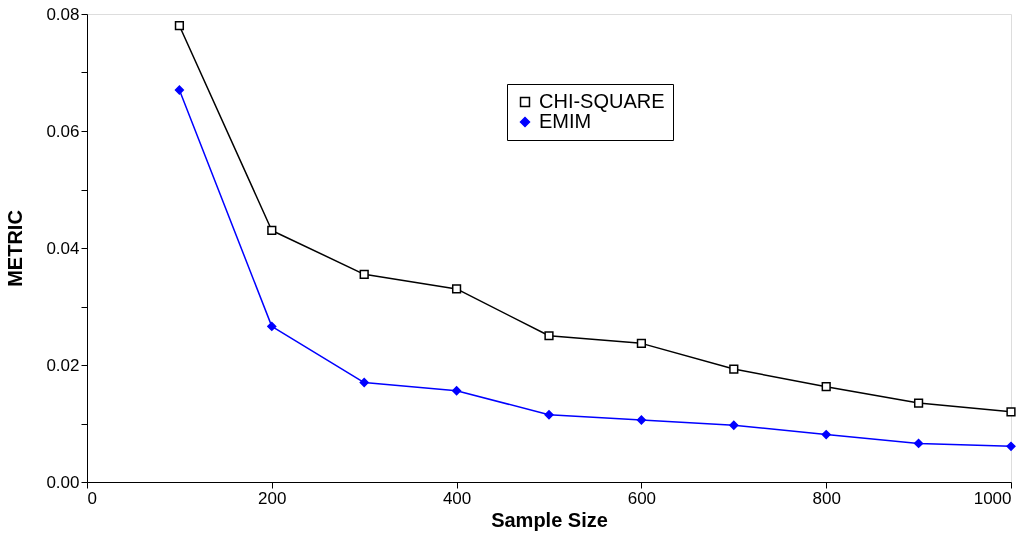 The image size is (1033, 542). Describe the element at coordinates (565, 121) in the screenshot. I see `legend-label: EMIM` at that location.